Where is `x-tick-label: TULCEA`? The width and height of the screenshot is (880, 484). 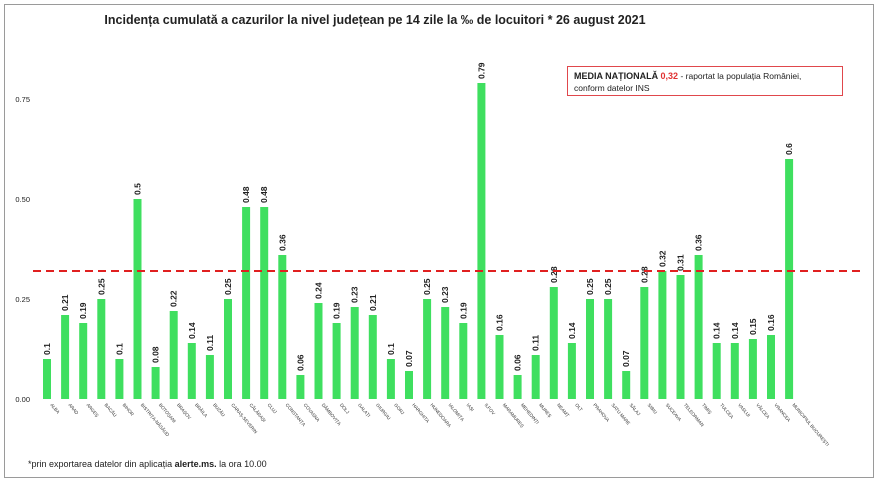 x-tick-label: TULCEA is located at coordinates (727, 411).